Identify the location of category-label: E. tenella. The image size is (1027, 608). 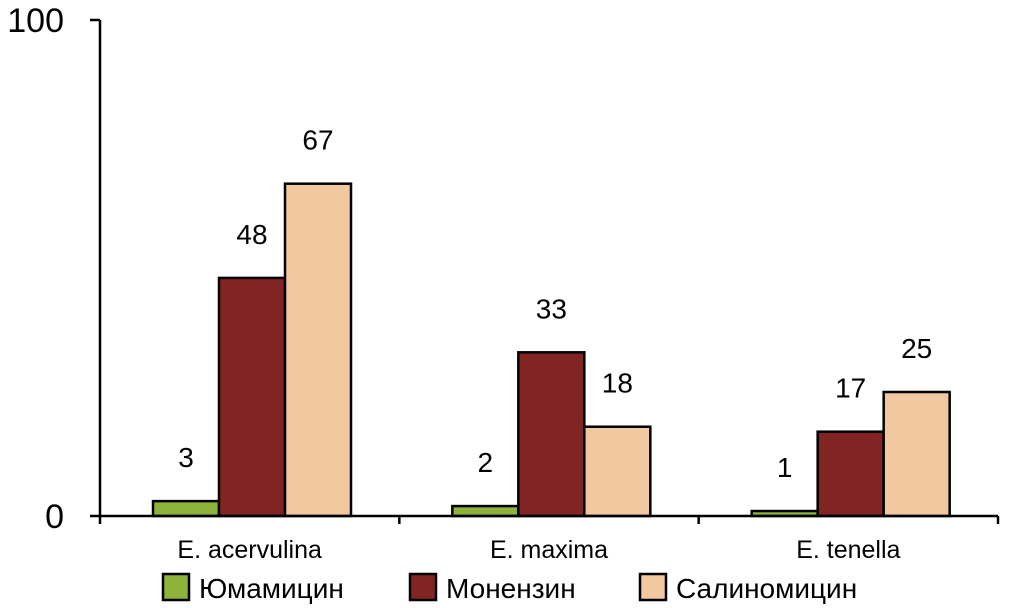
(848, 550).